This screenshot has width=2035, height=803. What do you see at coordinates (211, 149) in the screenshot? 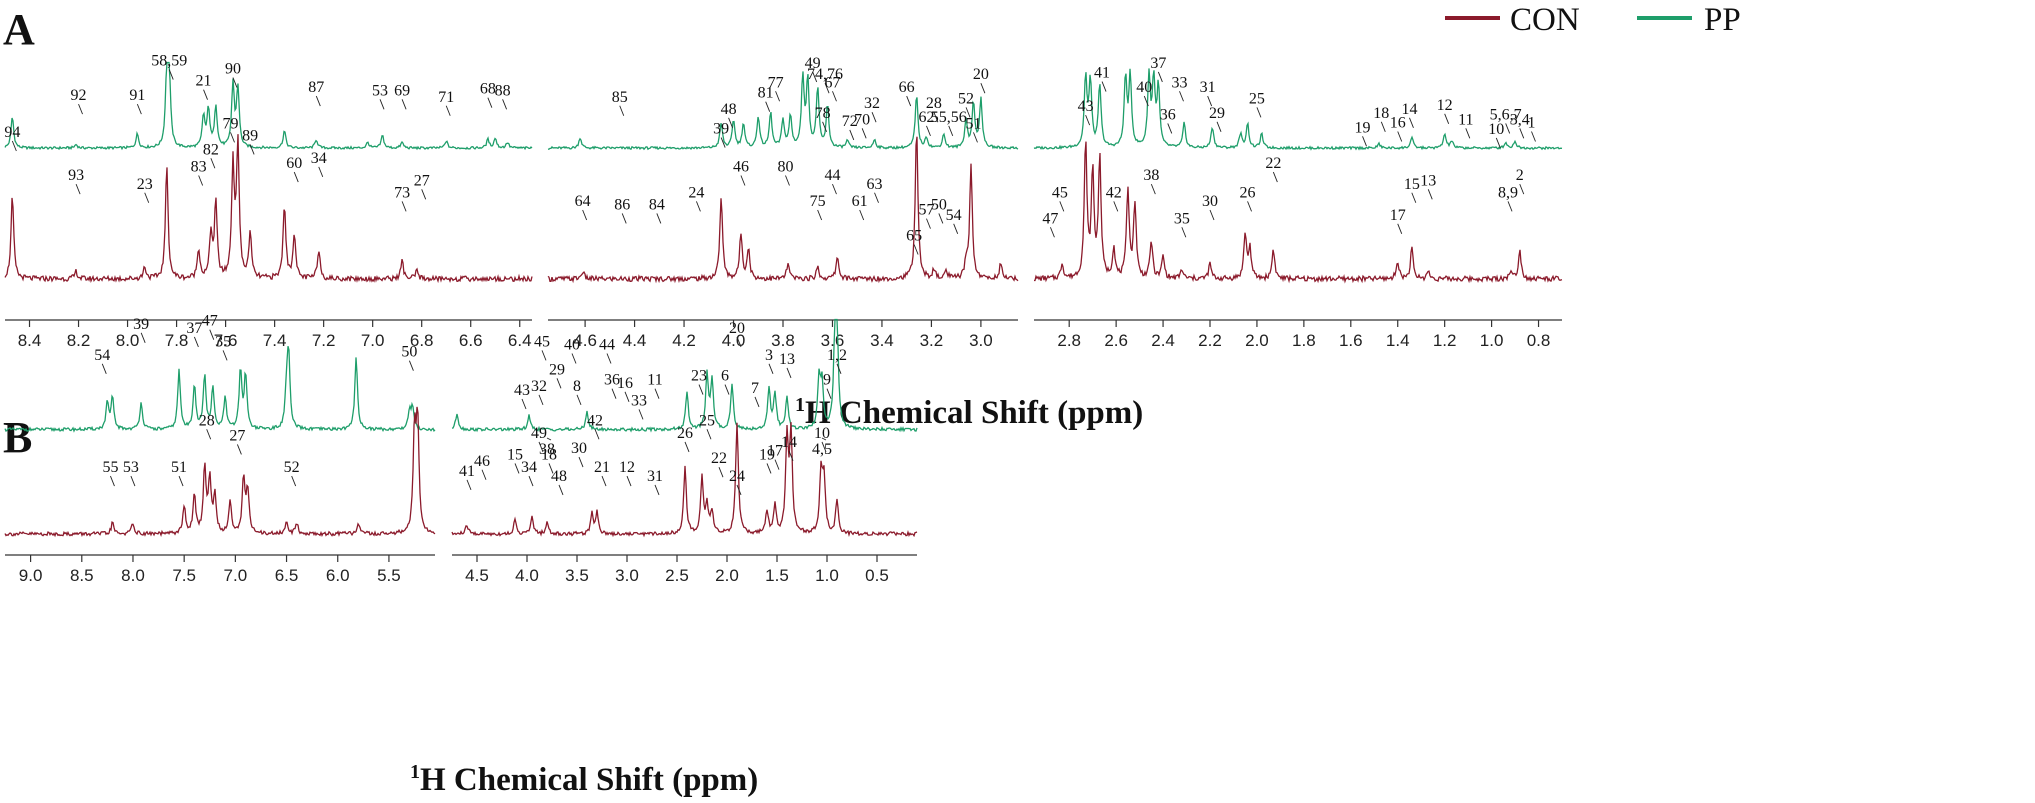
I see `con-peak-label: 82` at bounding box center [211, 149].